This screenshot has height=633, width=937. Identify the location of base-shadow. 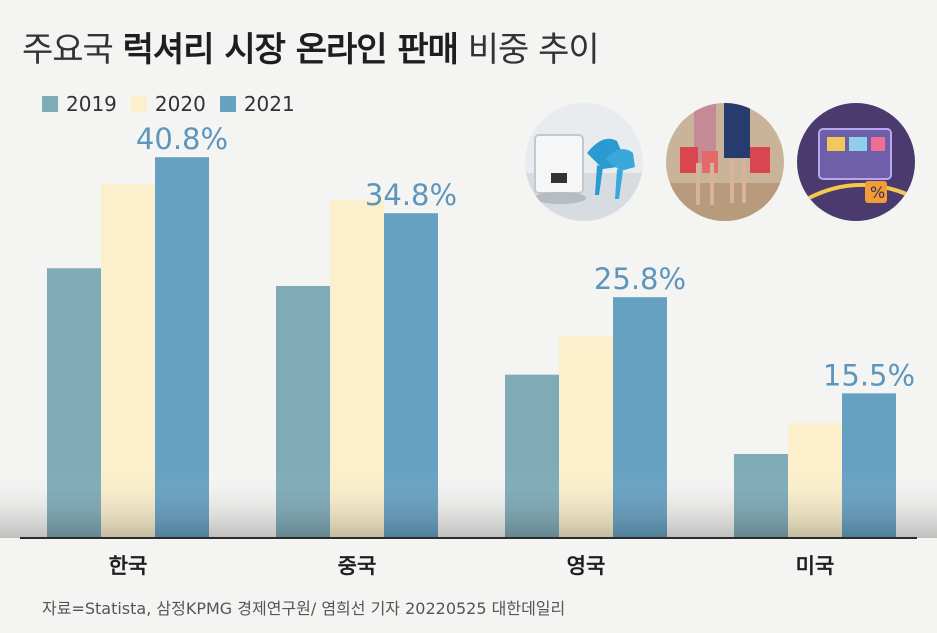
(468, 504).